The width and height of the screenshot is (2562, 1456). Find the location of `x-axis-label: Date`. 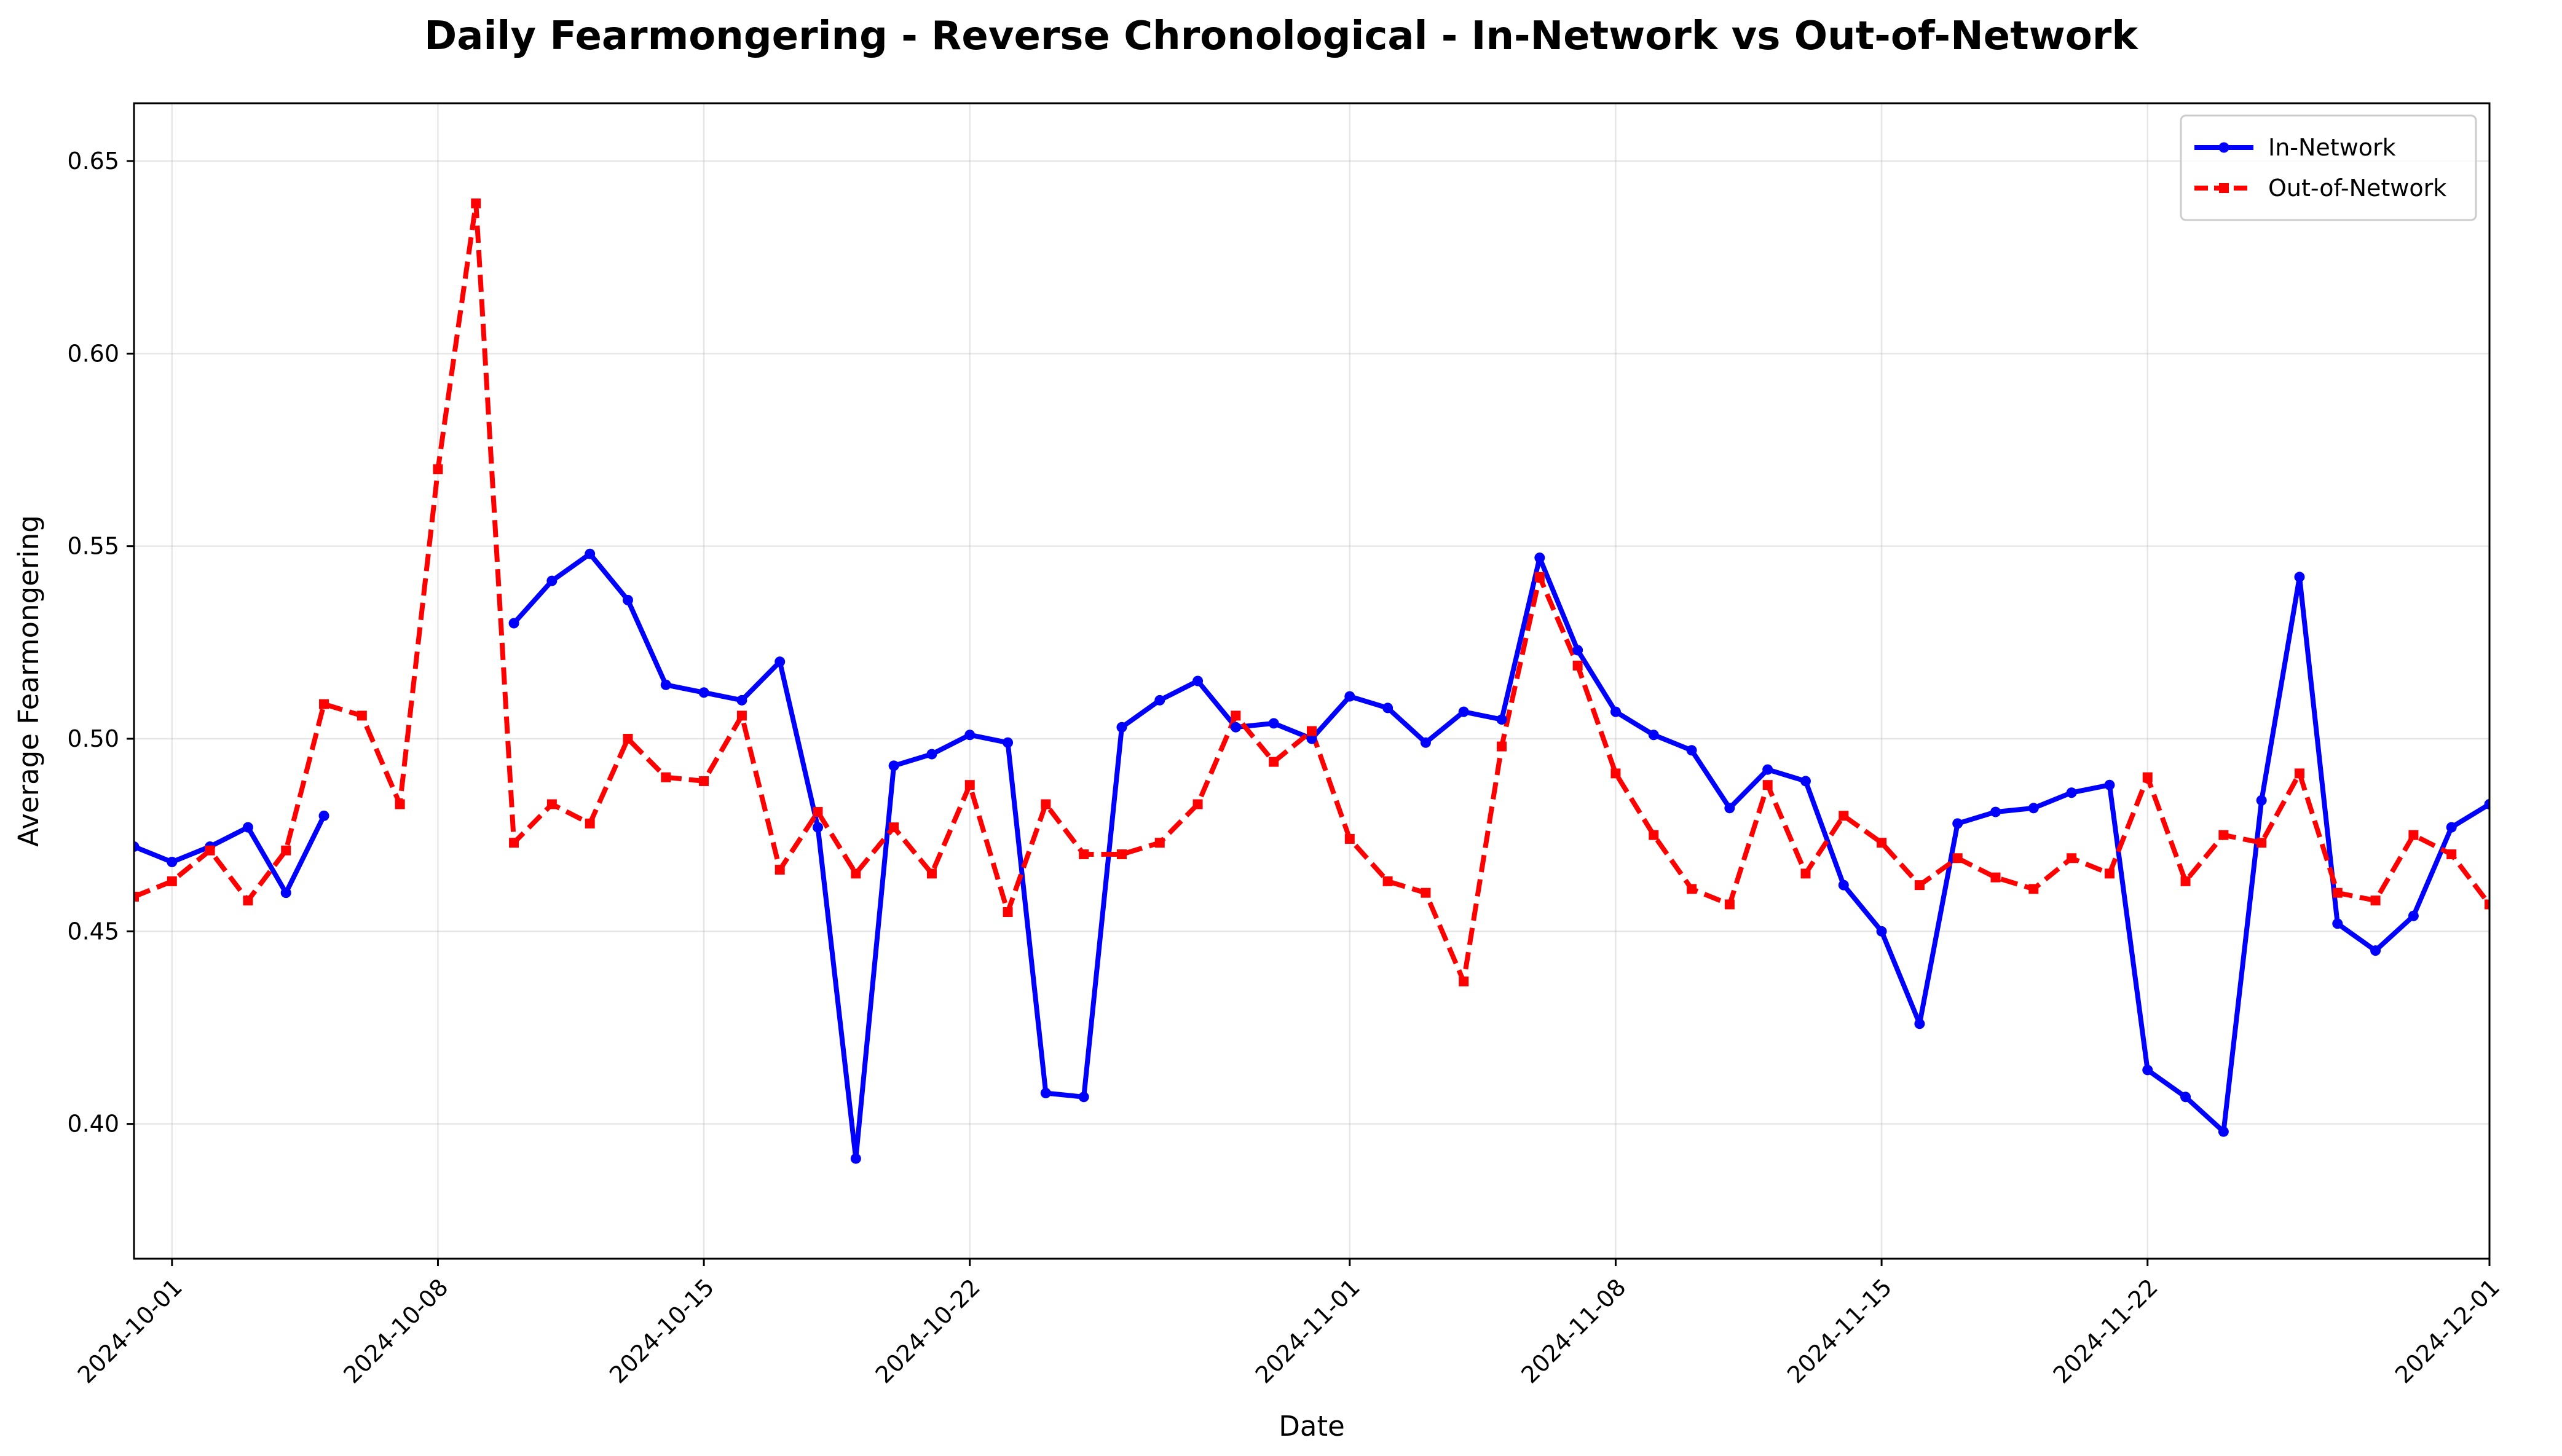

x-axis-label: Date is located at coordinates (1312, 1426).